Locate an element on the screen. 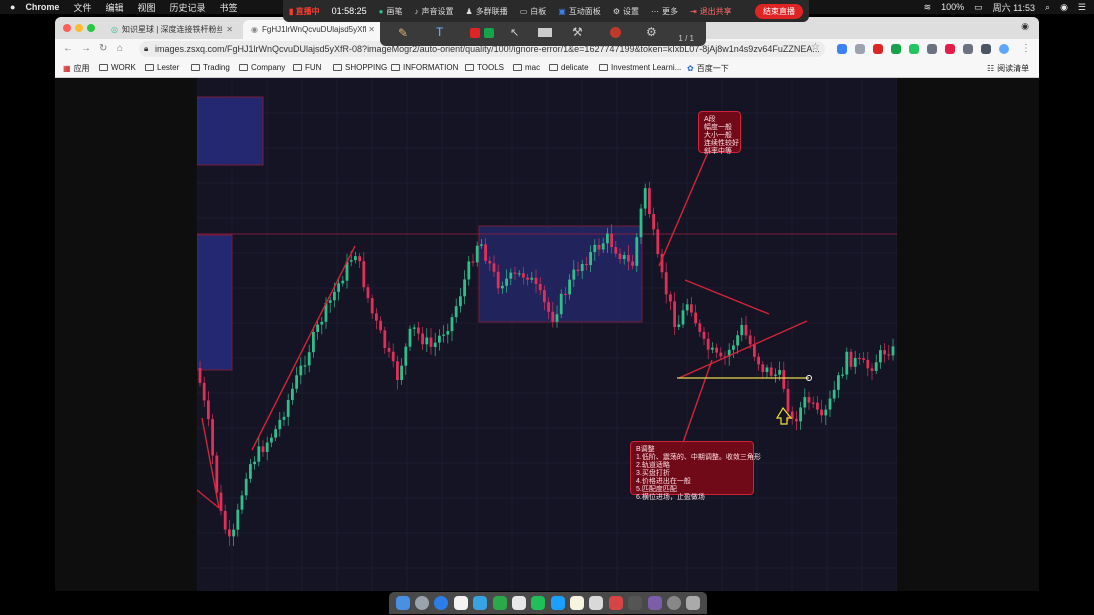  launchpad-icon is located at coordinates (422, 603).